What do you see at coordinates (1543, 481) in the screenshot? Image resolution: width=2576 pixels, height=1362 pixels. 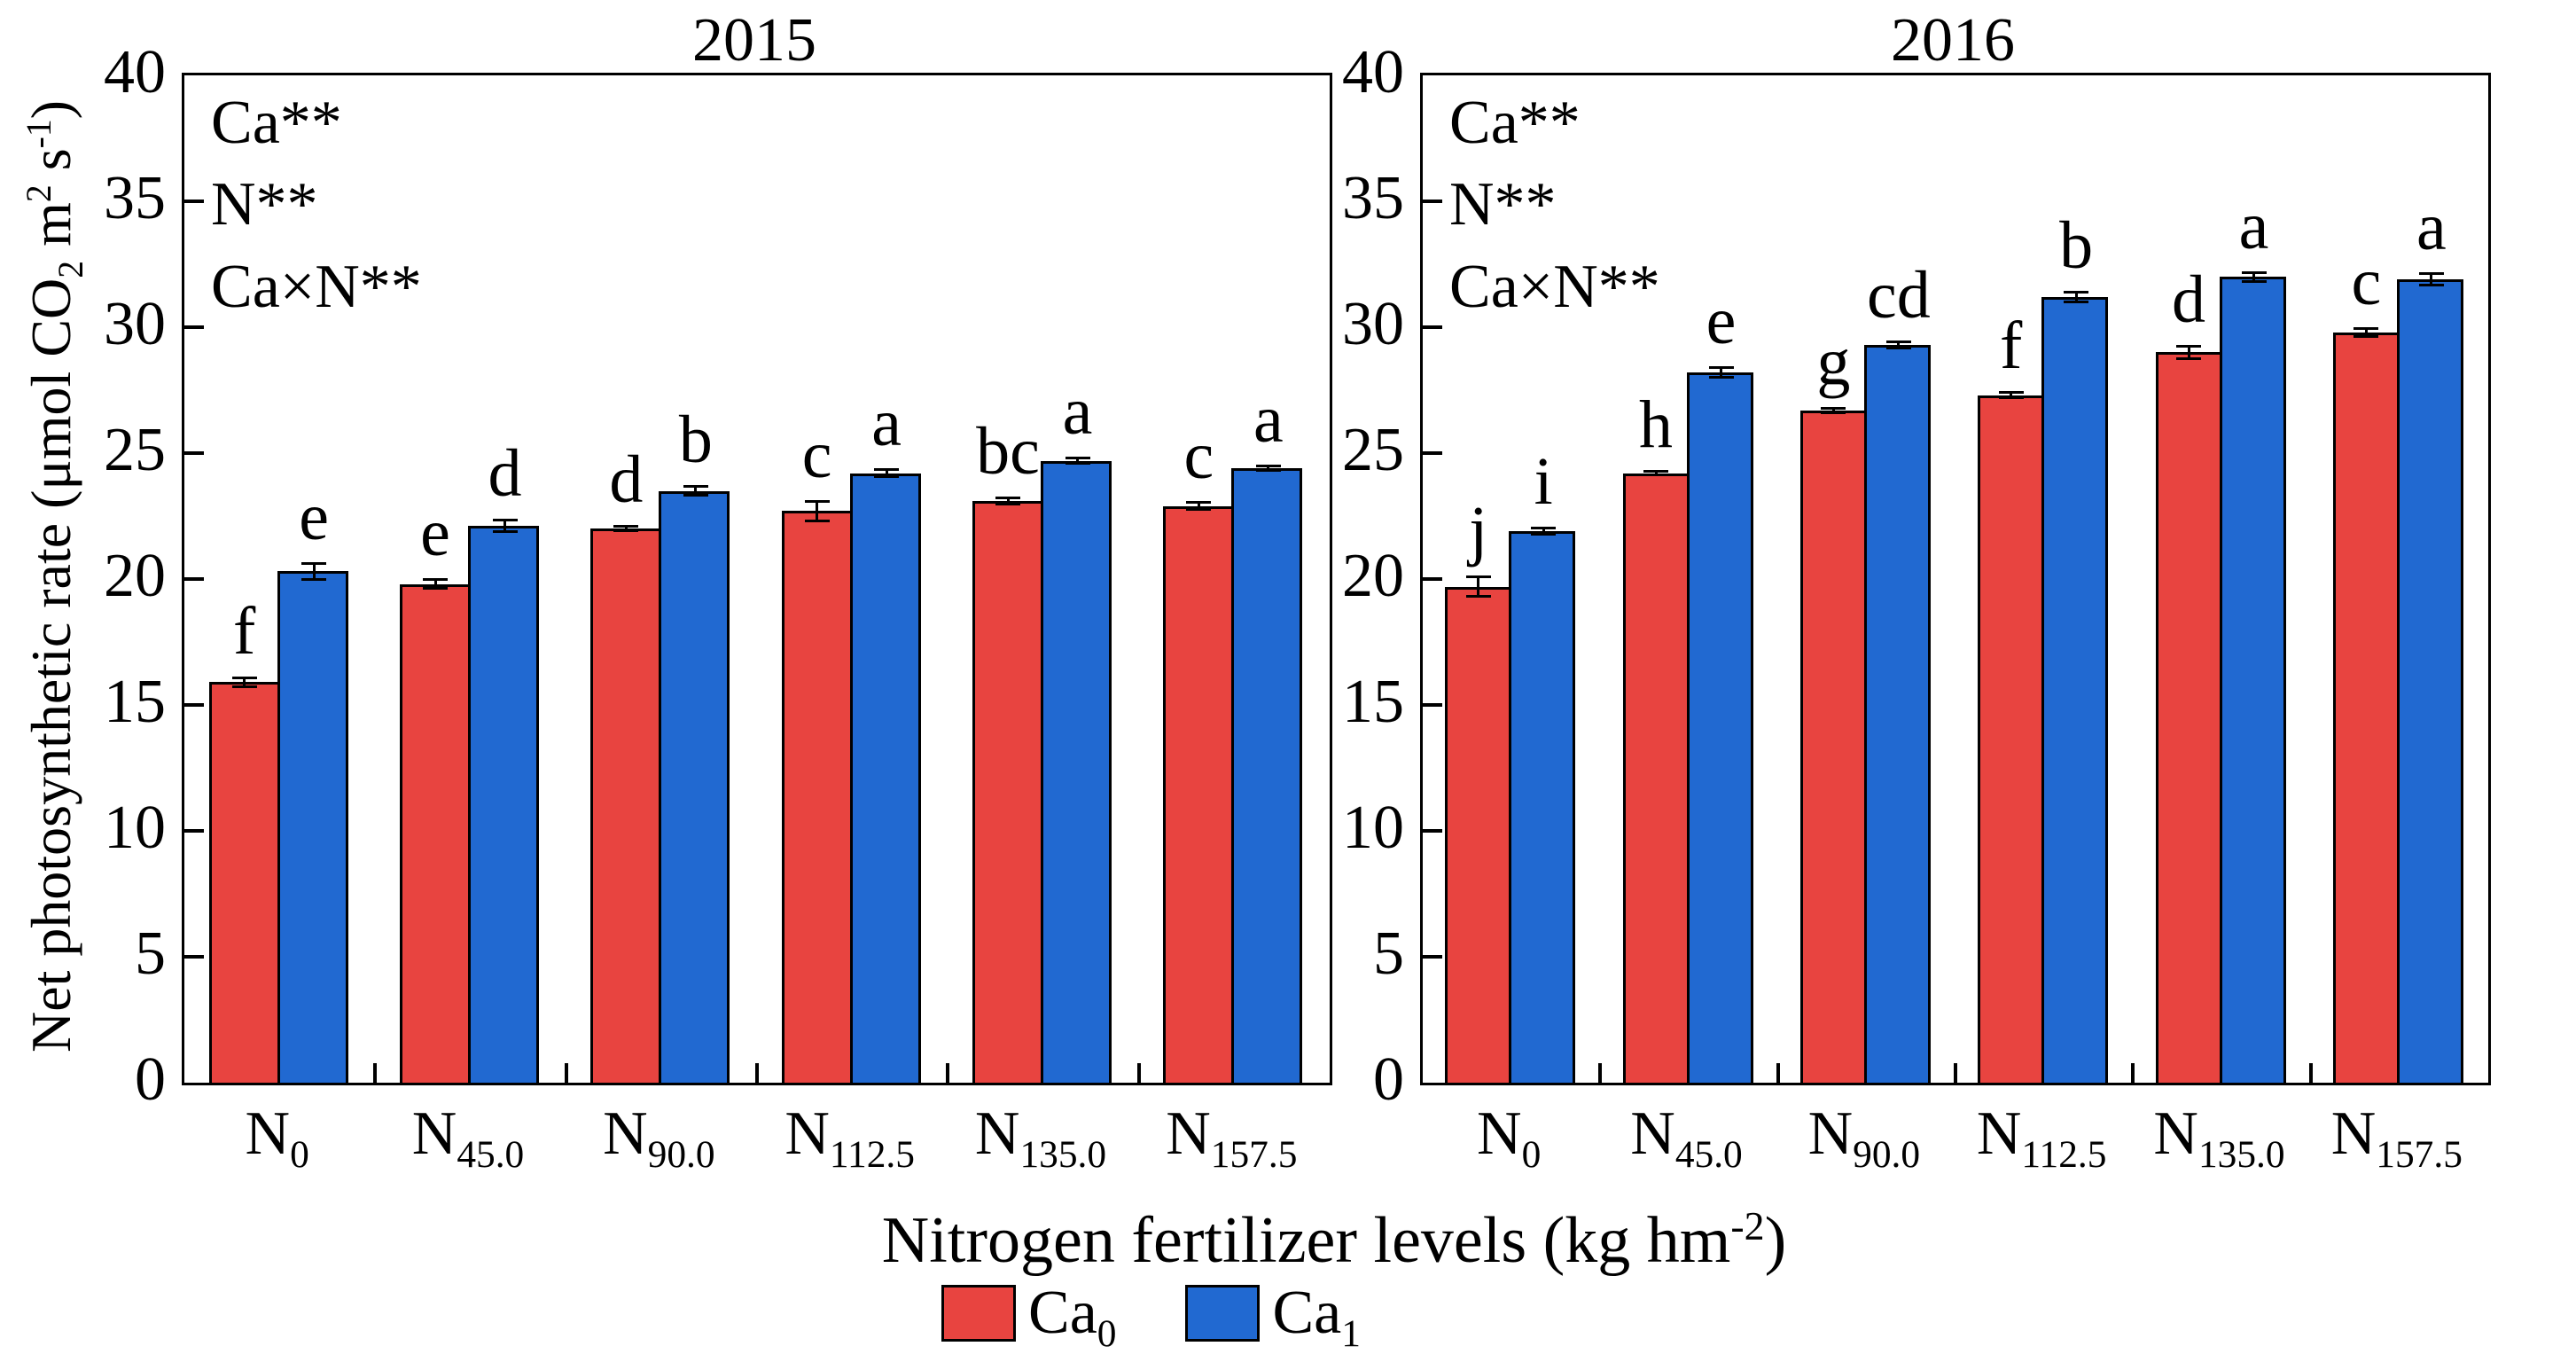 I see `significance-letter: i` at bounding box center [1543, 481].